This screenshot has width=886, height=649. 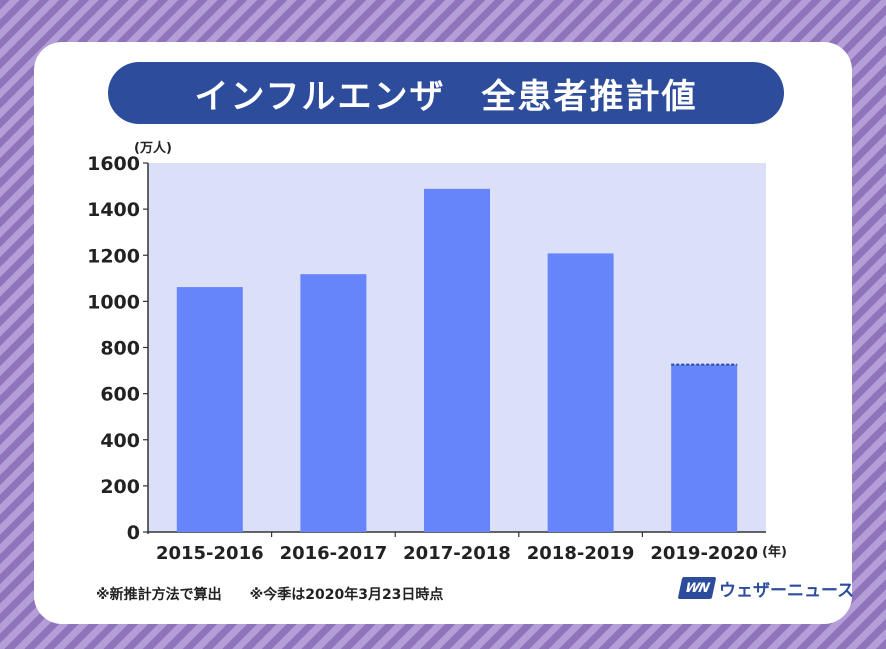 What do you see at coordinates (446, 96) in the screenshot?
I see `chart-title: インフルエンザ 全患者推計値` at bounding box center [446, 96].